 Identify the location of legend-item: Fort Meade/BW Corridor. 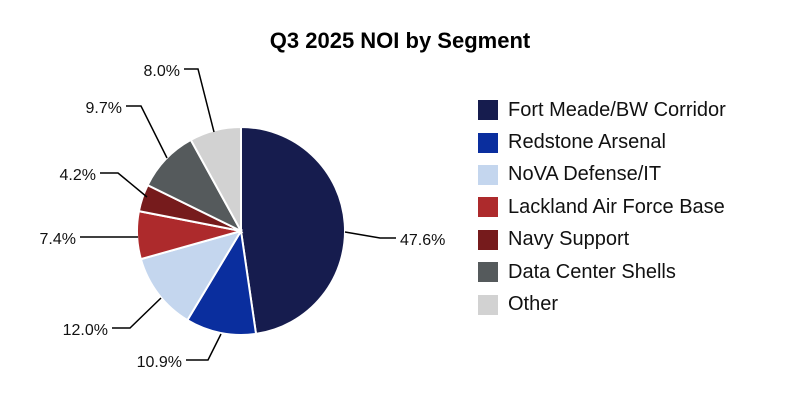
(602, 110).